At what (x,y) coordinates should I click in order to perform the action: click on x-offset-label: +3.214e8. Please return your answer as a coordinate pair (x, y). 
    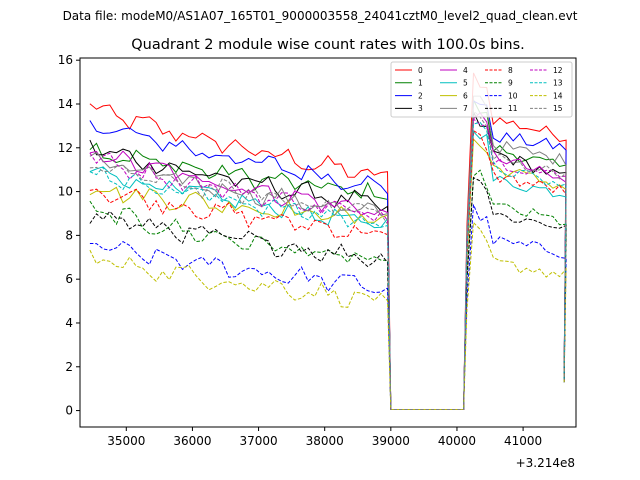
    Looking at the image, I should click on (545, 463).